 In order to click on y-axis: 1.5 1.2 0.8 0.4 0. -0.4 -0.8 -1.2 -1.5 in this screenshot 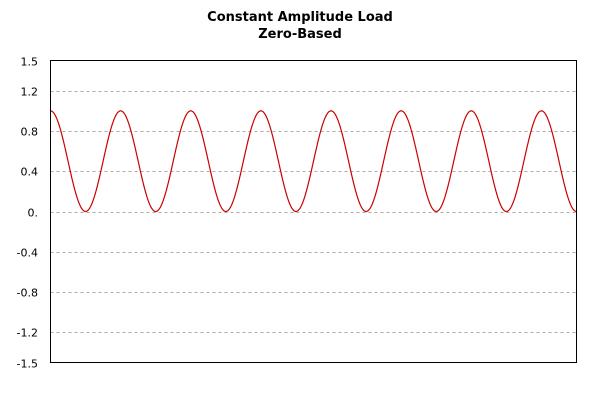, I will do `click(27, 213)`.